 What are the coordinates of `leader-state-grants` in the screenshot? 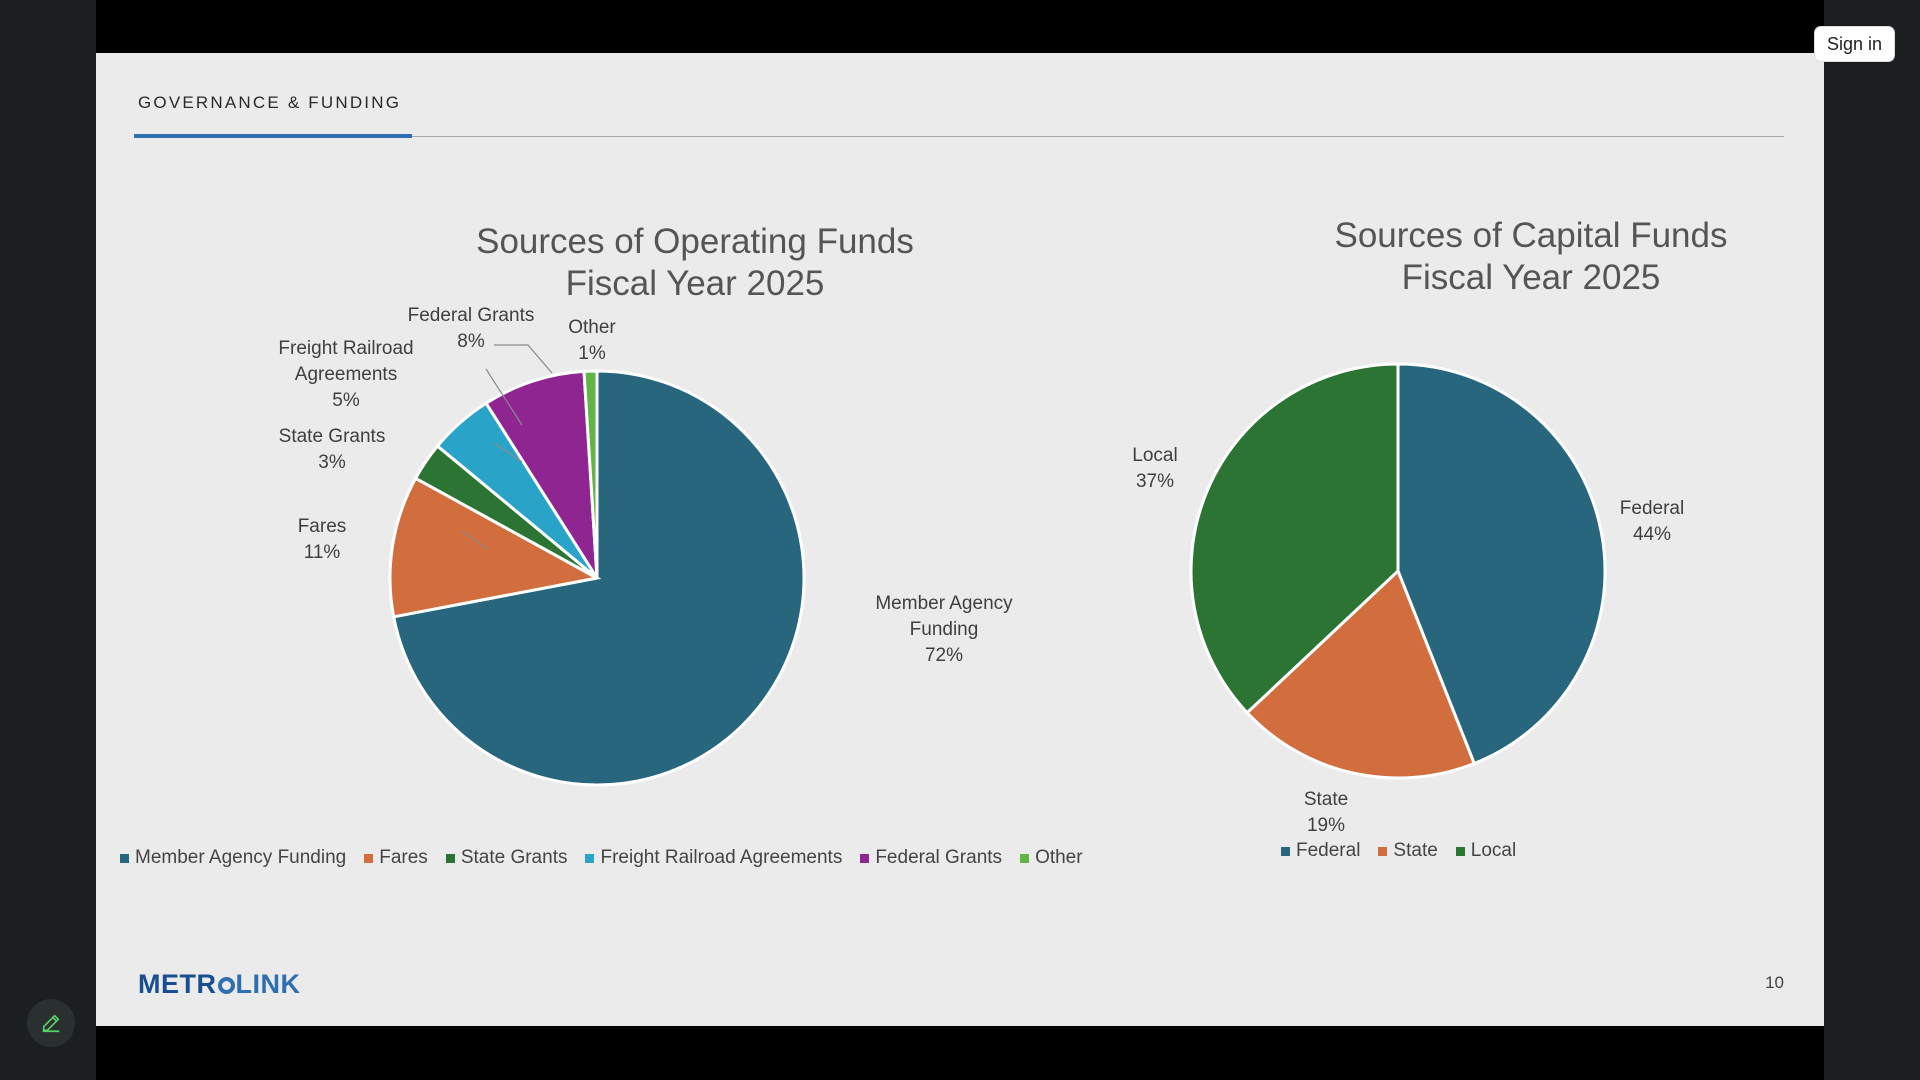 It's located at (508, 452).